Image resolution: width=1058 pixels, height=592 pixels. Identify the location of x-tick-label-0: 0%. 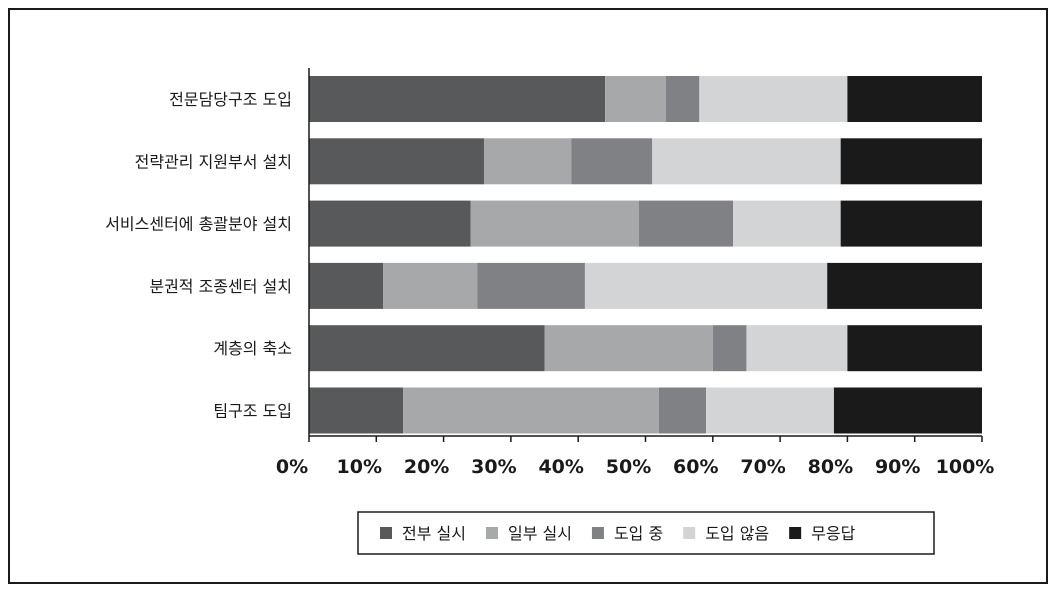
(292, 467).